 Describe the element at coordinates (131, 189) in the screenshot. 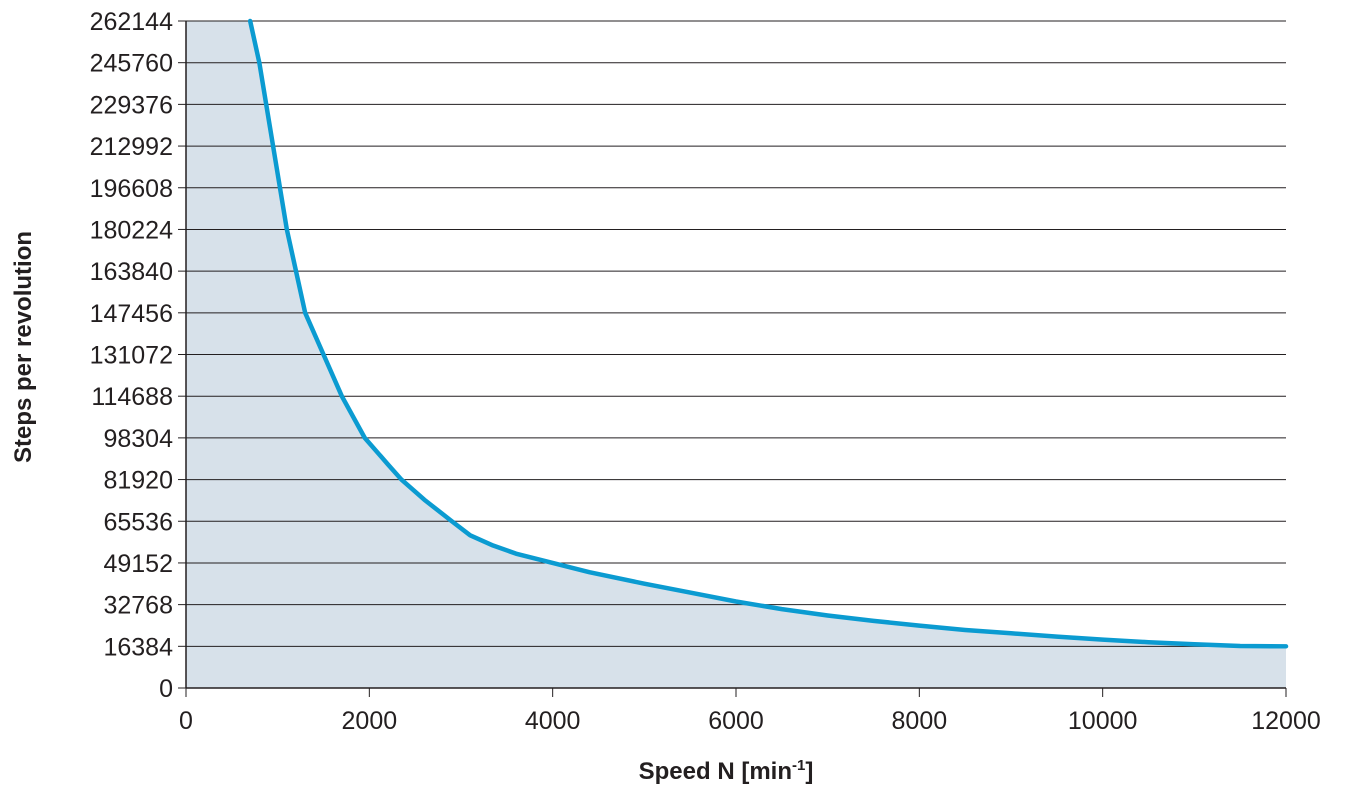

I see `y-tick-label: 196608` at that location.